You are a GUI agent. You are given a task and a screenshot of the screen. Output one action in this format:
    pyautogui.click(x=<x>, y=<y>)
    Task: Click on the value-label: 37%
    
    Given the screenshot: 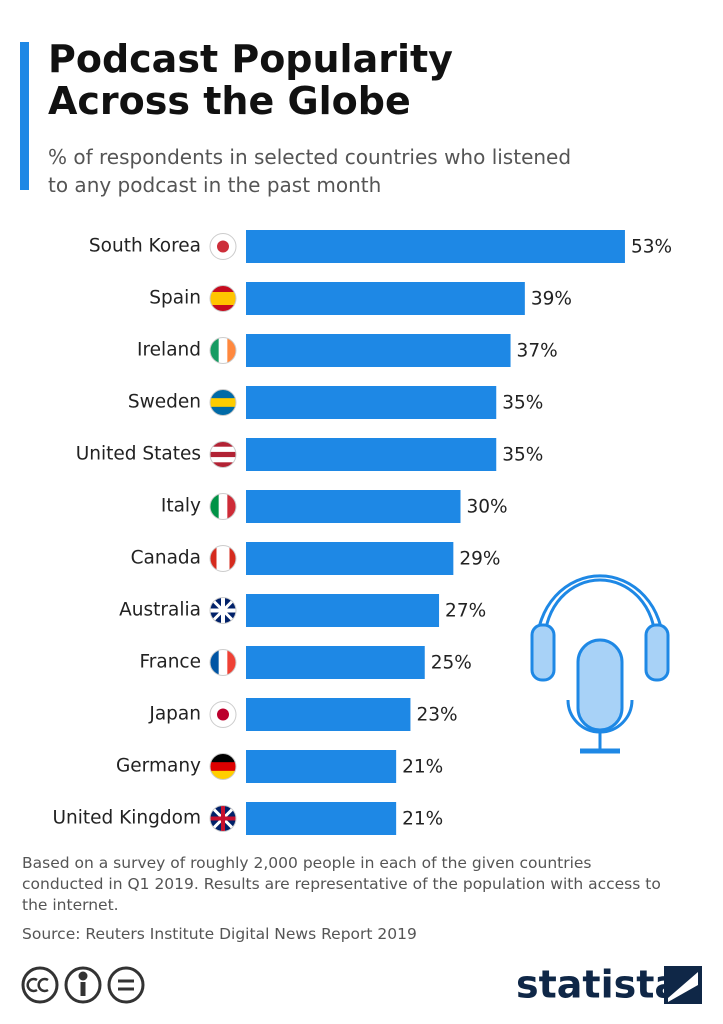 What is the action you would take?
    pyautogui.click(x=537, y=351)
    